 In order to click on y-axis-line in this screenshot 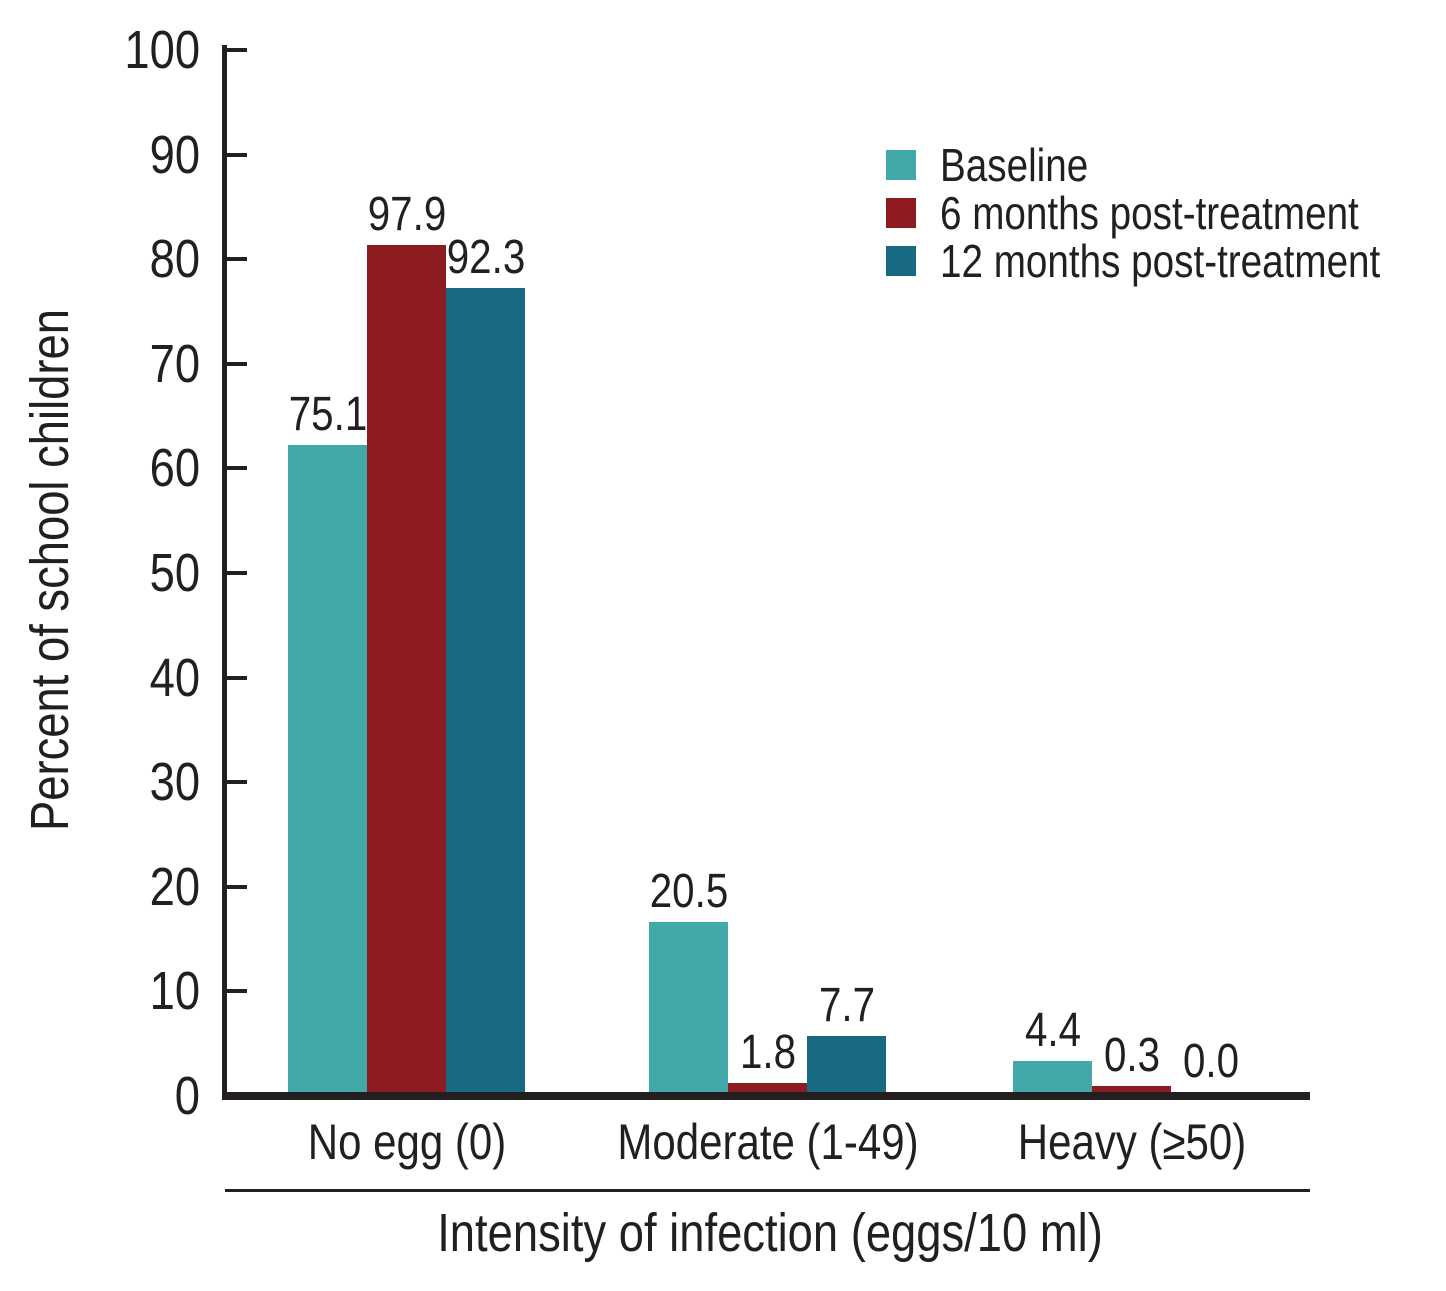, I will do `click(224, 571)`.